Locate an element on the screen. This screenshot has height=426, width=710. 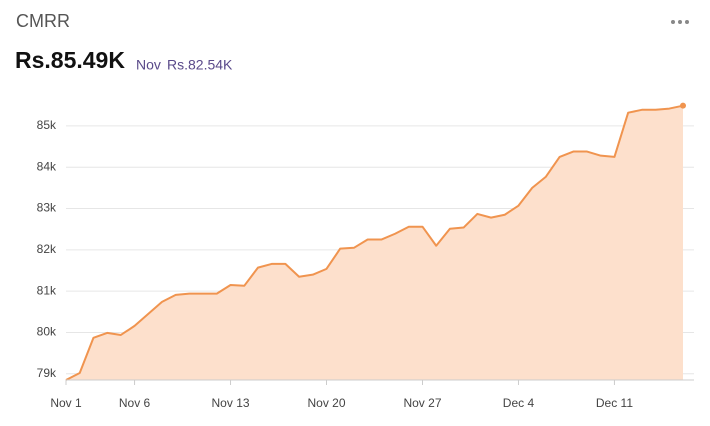
compare-label: Nov is located at coordinates (148, 65).